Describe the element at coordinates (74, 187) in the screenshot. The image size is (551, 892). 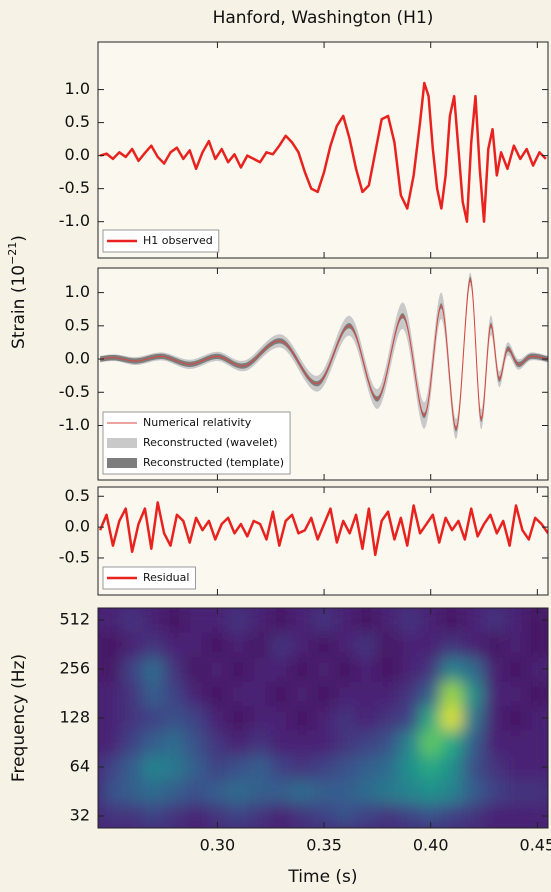
I see `y-tick-label: -0.5` at that location.